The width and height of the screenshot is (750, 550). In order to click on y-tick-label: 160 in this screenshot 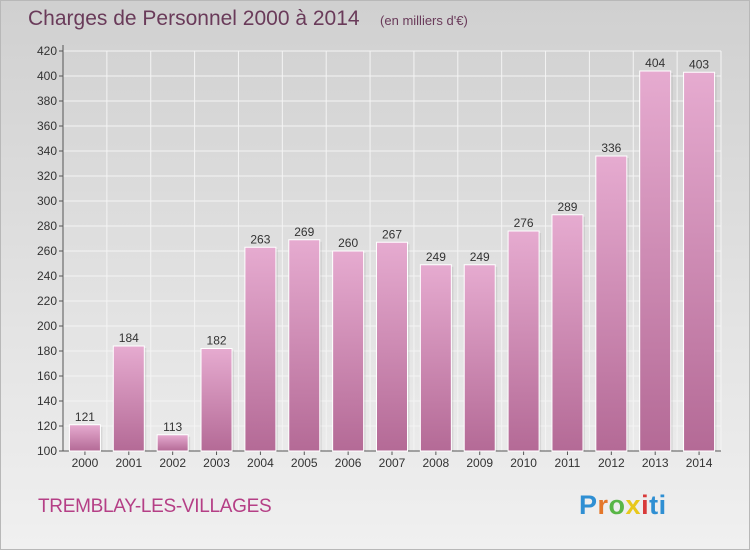, I will do `click(47, 376)`.